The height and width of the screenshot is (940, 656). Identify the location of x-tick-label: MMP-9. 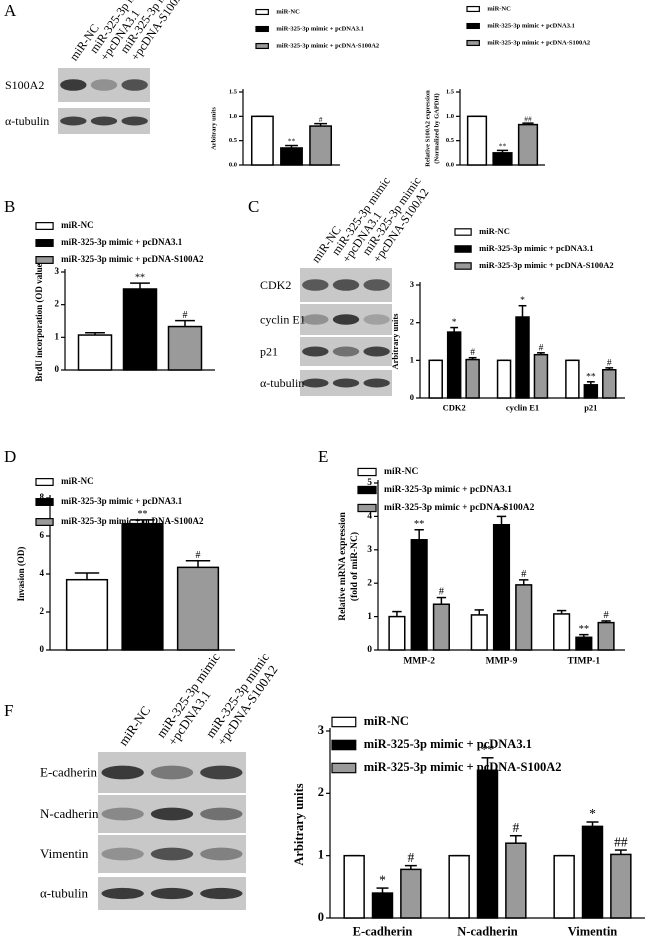
(502, 662).